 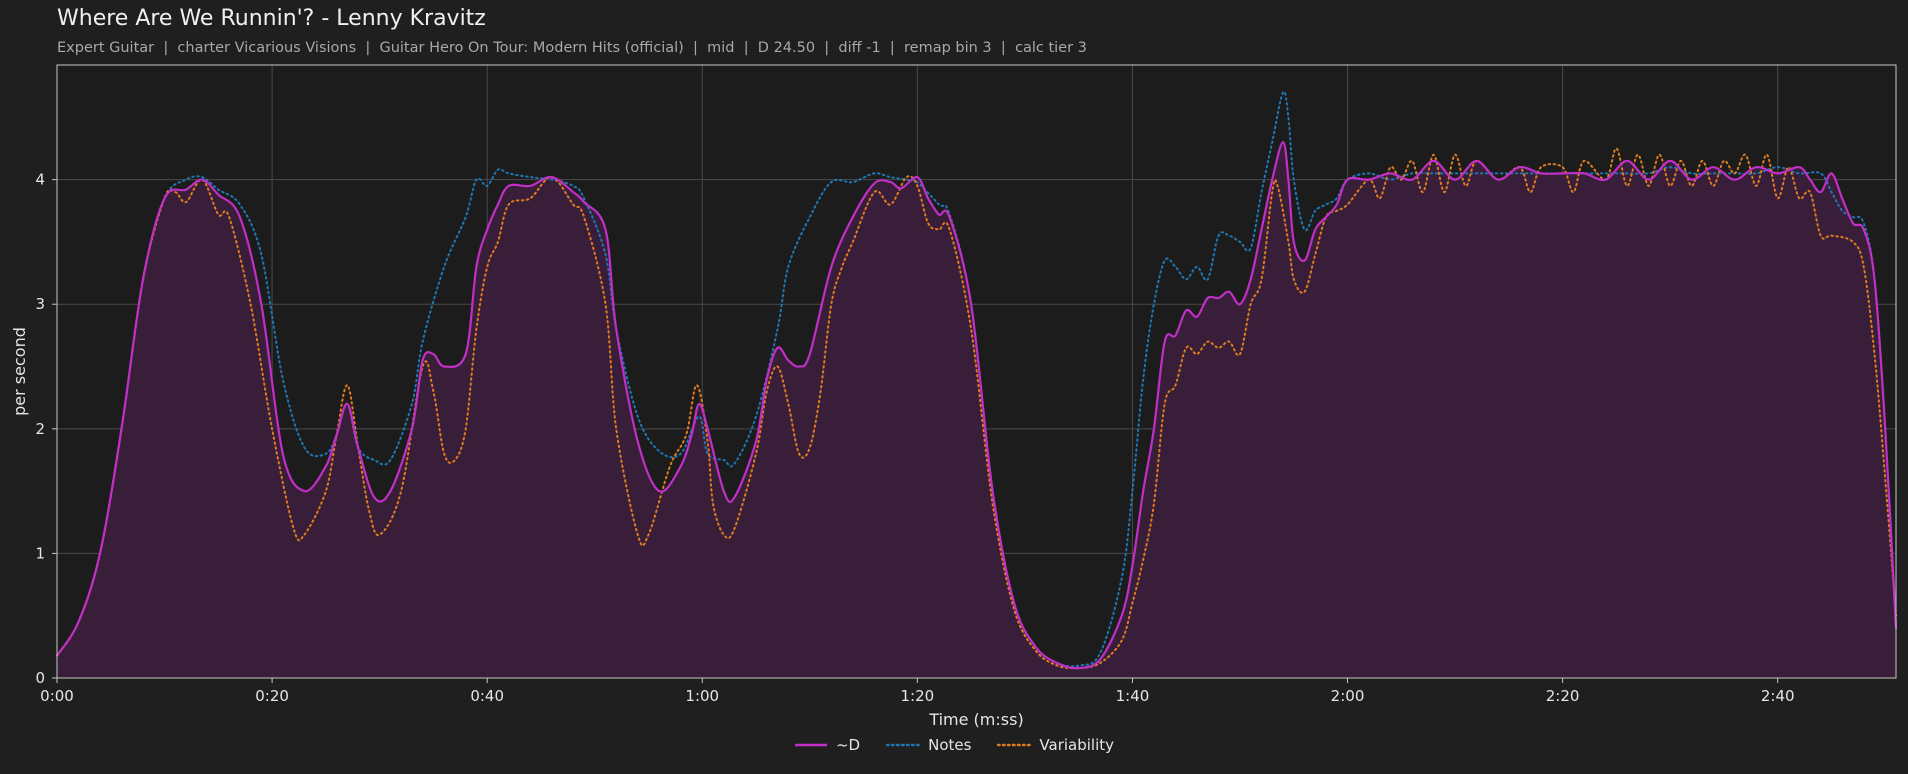 I want to click on y-tick-label: 3, so click(x=40, y=304).